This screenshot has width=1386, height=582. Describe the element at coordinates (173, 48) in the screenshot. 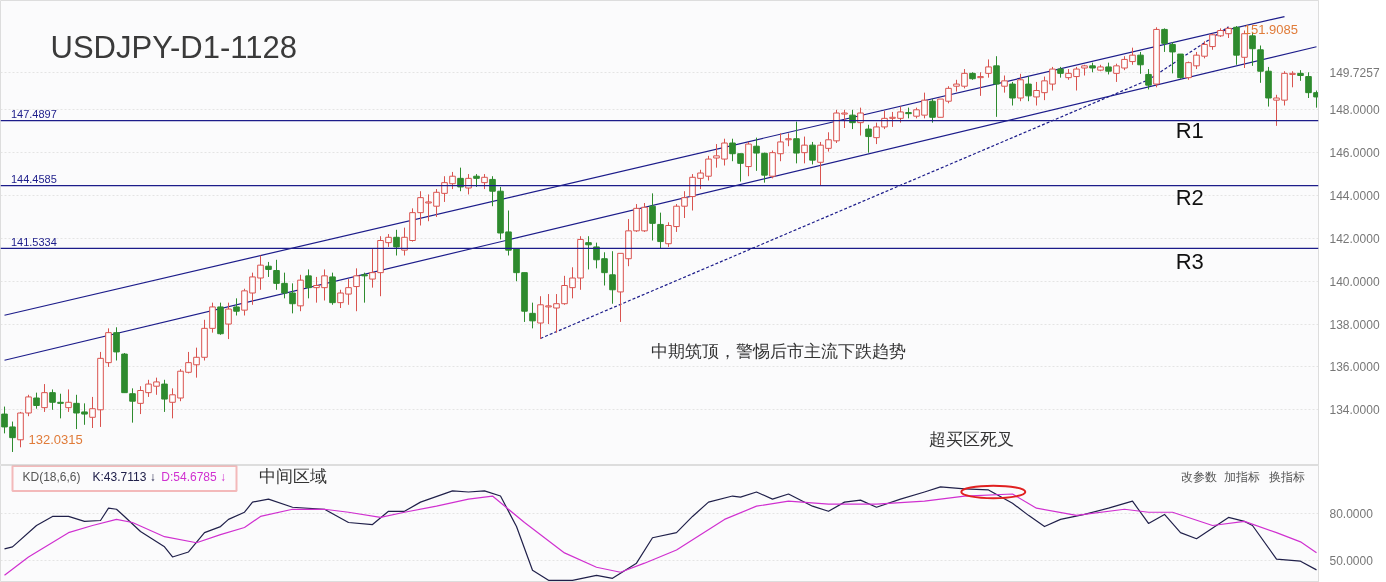

I see `text: USDJPY-D1-1128` at that location.